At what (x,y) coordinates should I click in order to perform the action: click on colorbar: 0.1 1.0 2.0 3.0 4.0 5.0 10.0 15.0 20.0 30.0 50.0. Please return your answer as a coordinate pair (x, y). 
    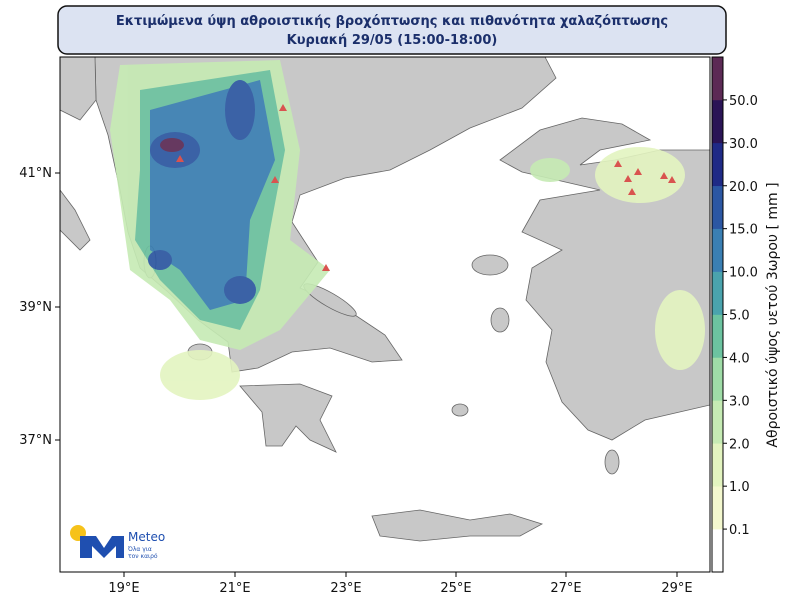
    Looking at the image, I should click on (734, 314).